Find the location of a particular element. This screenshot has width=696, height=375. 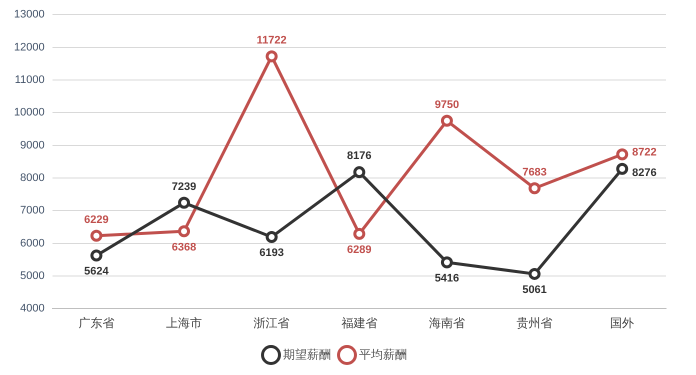

y-tick-label: 5000 is located at coordinates (32, 276).